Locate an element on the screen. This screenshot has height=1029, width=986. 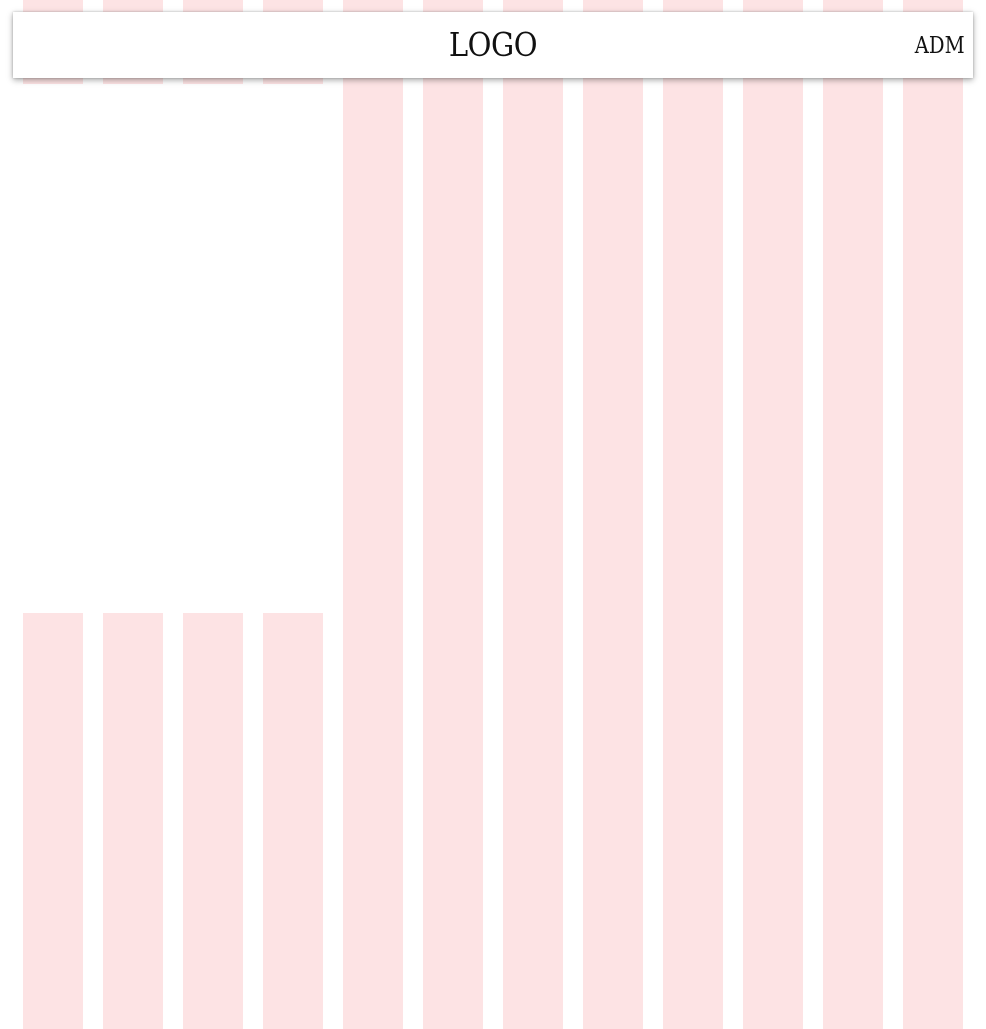
account-button: ADM is located at coordinates (940, 46).